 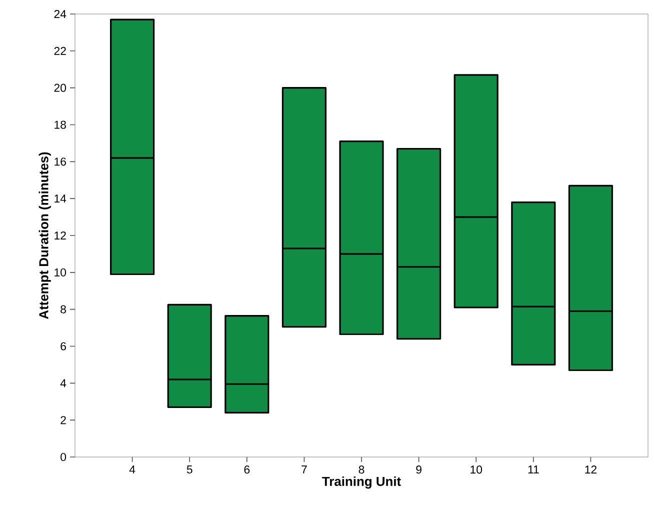 I want to click on y-tick-label: 0, so click(x=63, y=457).